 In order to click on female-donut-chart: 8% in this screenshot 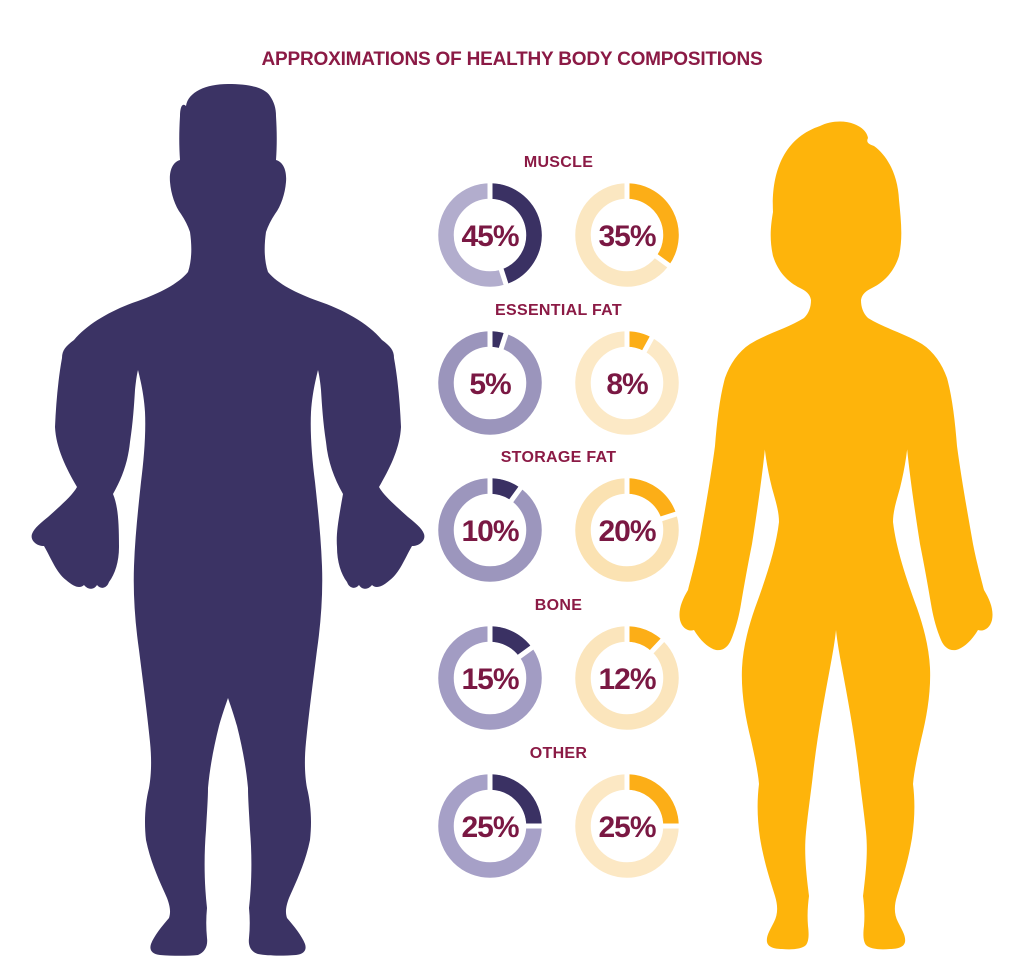, I will do `click(627, 381)`.